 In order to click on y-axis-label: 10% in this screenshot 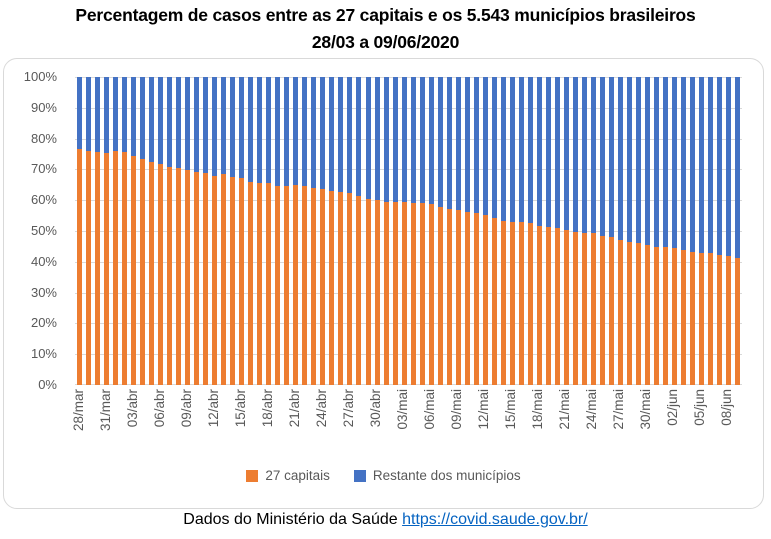, I will do `click(43, 354)`.